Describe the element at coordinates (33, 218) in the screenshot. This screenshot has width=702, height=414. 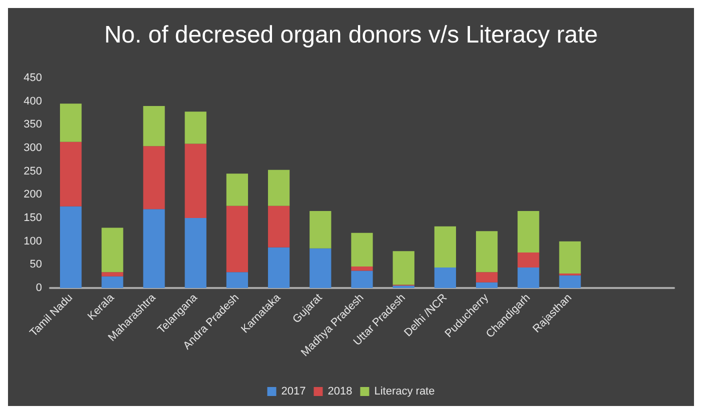
I see `y-tick-label: 150` at that location.